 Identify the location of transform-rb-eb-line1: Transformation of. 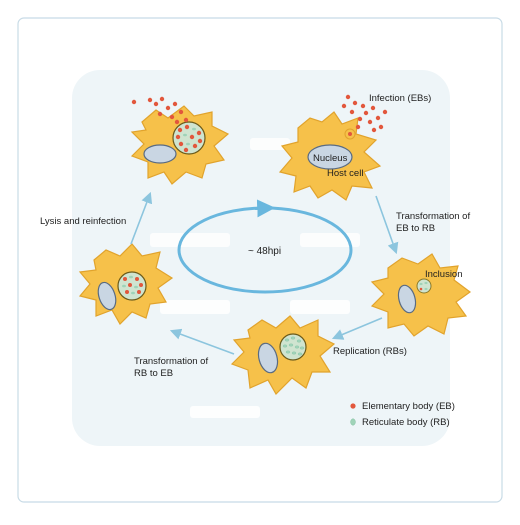
(171, 361).